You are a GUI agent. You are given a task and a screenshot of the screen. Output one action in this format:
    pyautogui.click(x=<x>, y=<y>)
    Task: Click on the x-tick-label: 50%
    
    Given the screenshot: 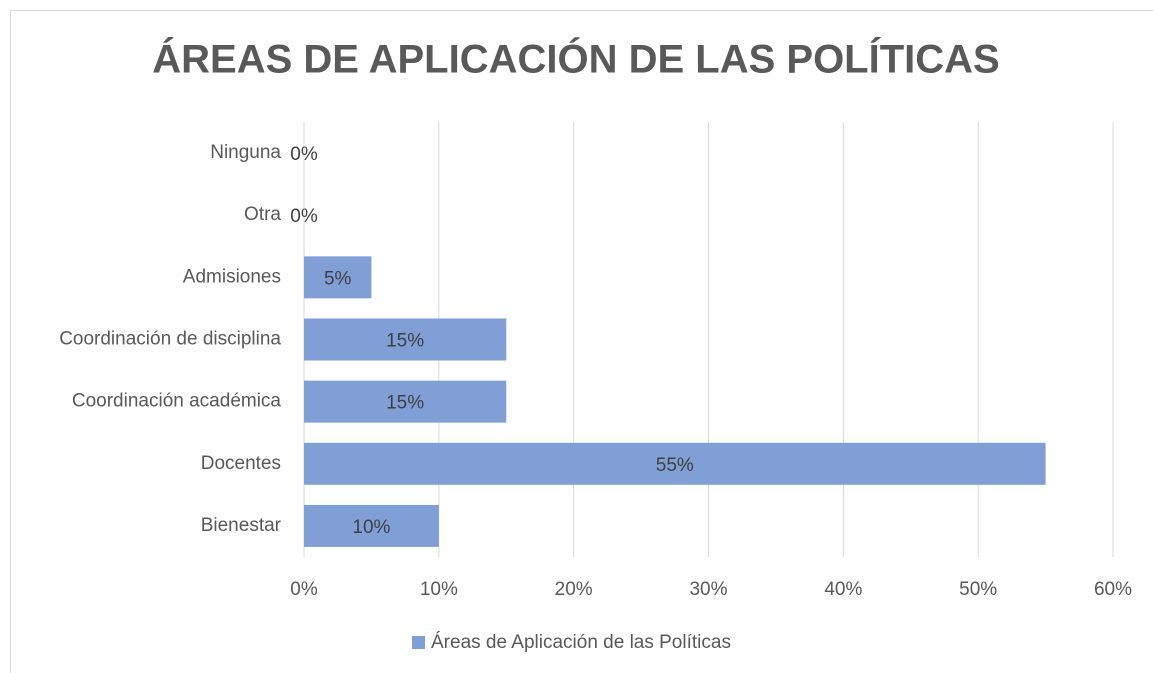 What is the action you would take?
    pyautogui.click(x=978, y=589)
    